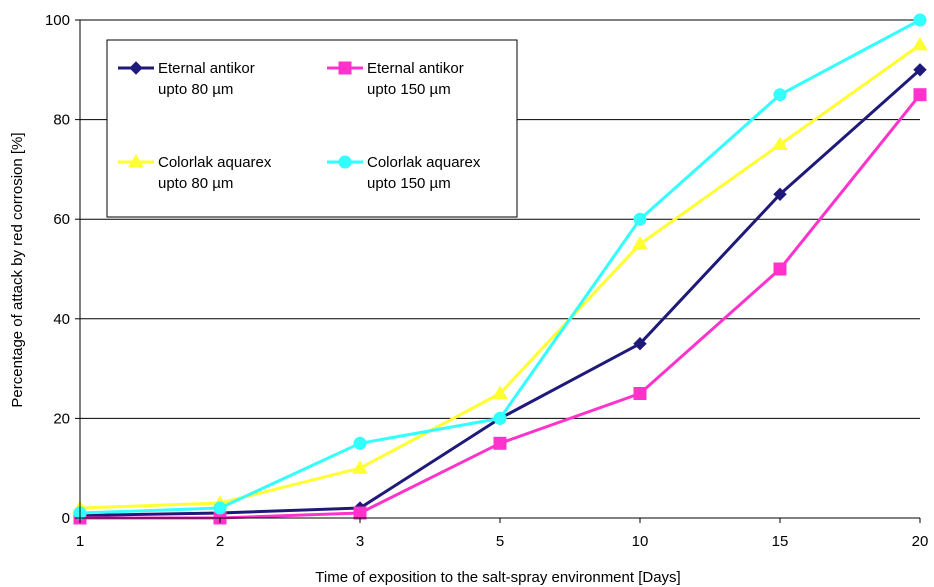  Describe the element at coordinates (66, 518) in the screenshot. I see `y-tick-label: 0` at that location.